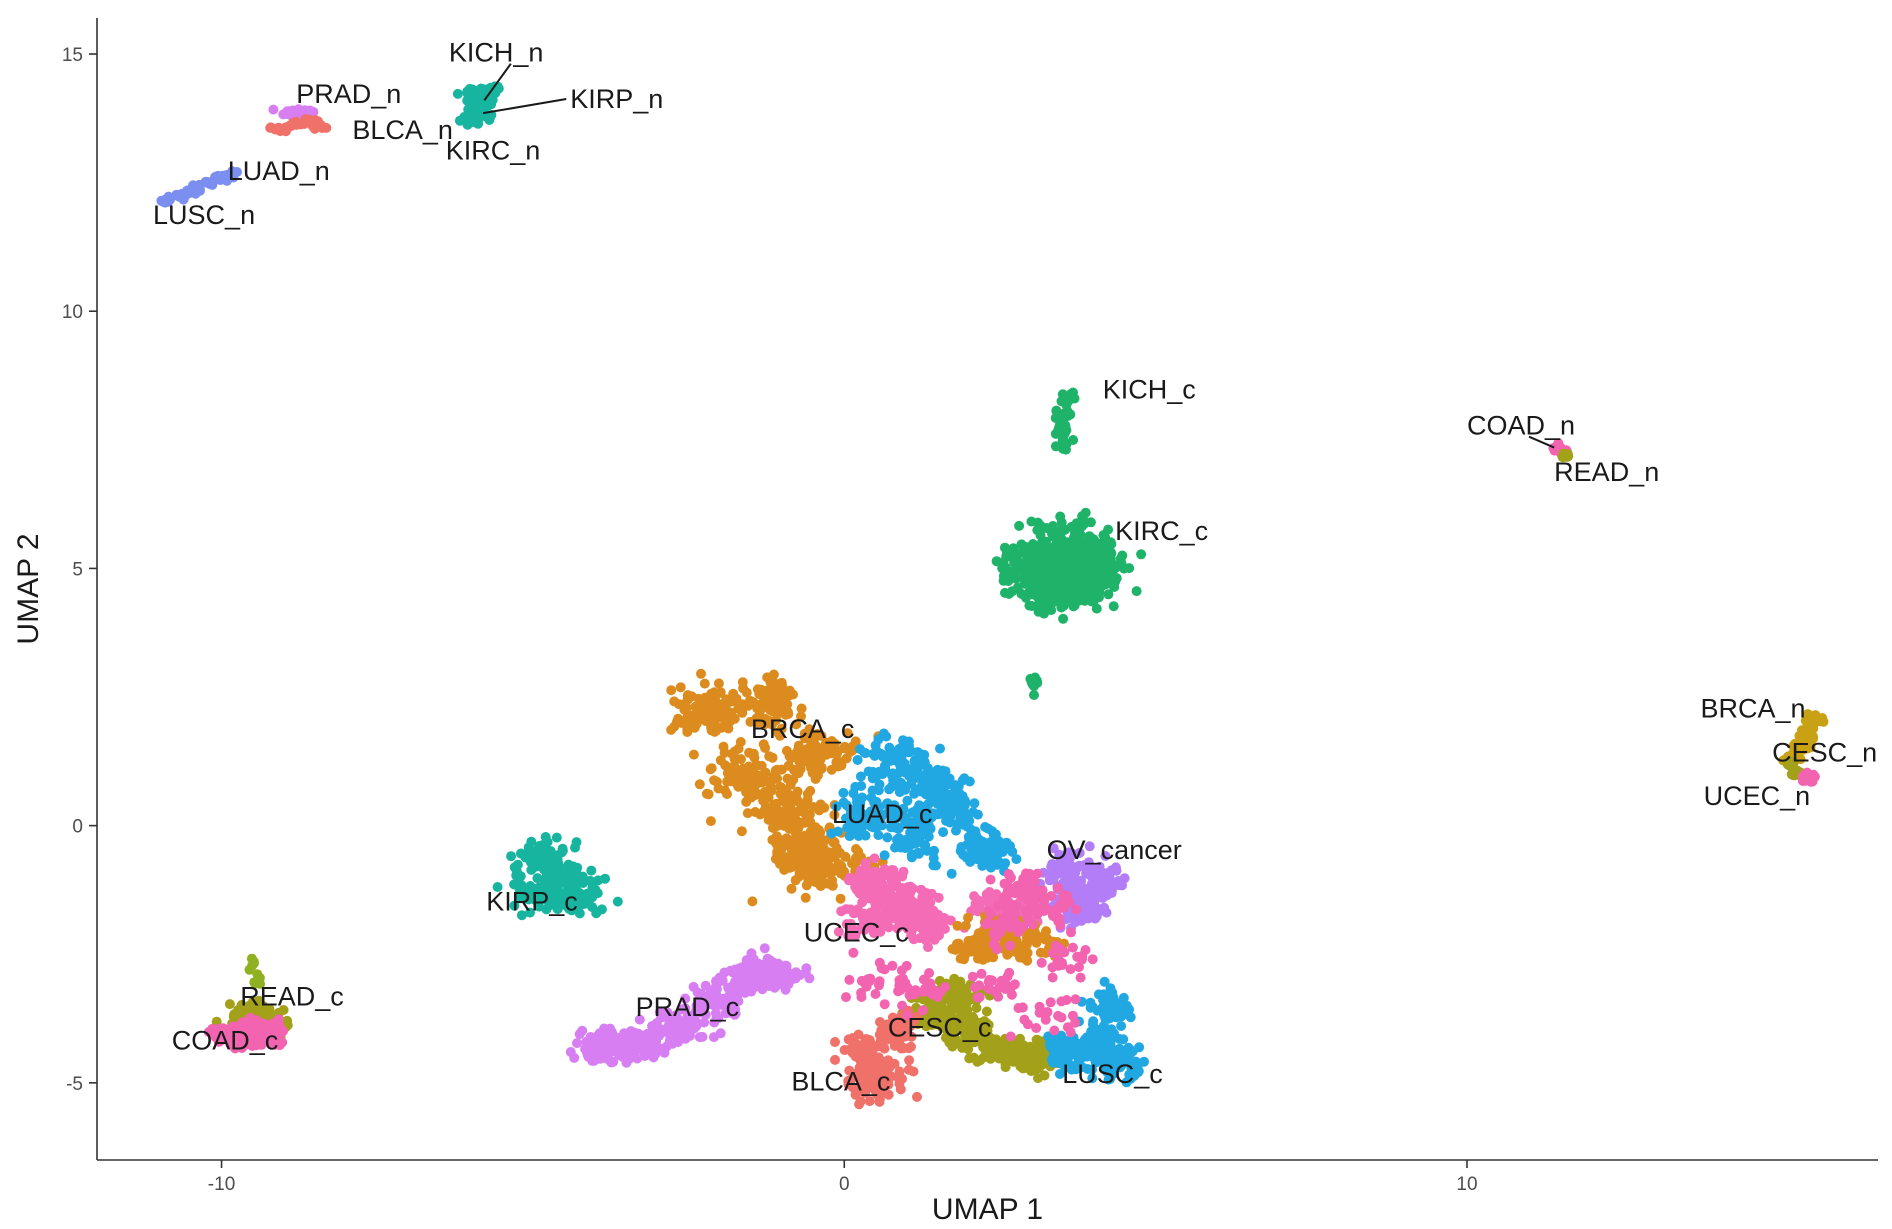  I want to click on cluster-label: CESC_c, so click(940, 1028).